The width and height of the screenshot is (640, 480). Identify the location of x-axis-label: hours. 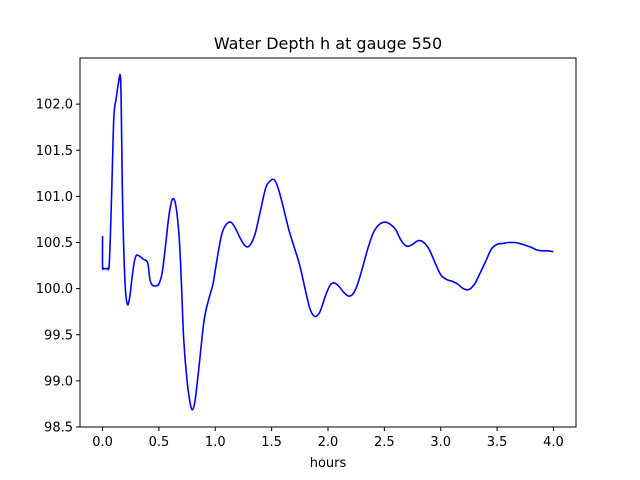
(328, 463).